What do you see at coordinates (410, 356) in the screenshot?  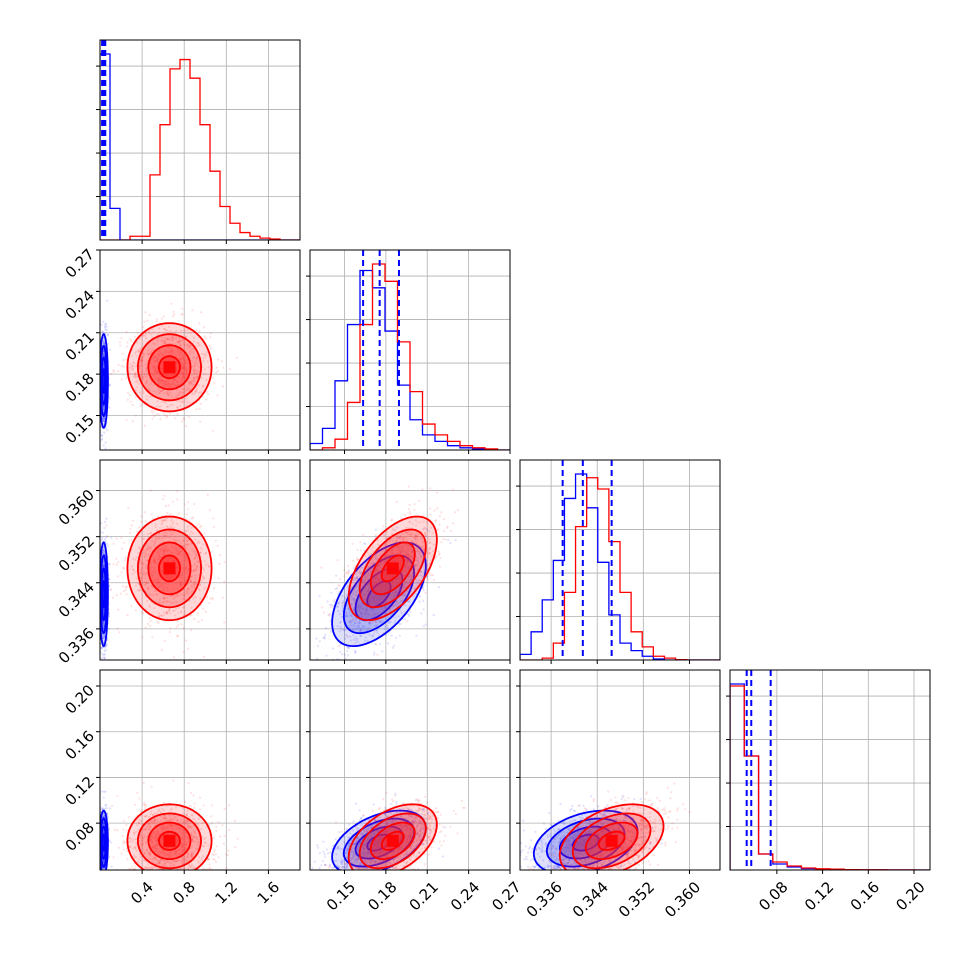 I see `red-histogram` at bounding box center [410, 356].